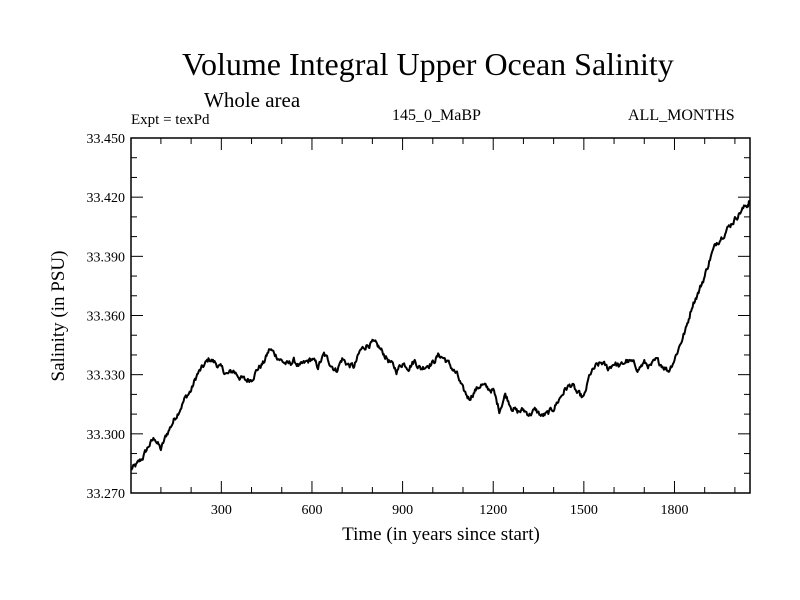 This screenshot has height=600, width=800. What do you see at coordinates (252, 100) in the screenshot?
I see `region-subtitle: Whole area` at bounding box center [252, 100].